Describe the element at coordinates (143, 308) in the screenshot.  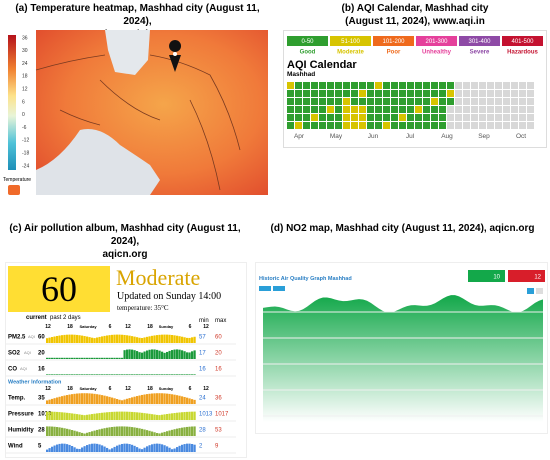
I see `temperature: temperature: 35°C` at that location.